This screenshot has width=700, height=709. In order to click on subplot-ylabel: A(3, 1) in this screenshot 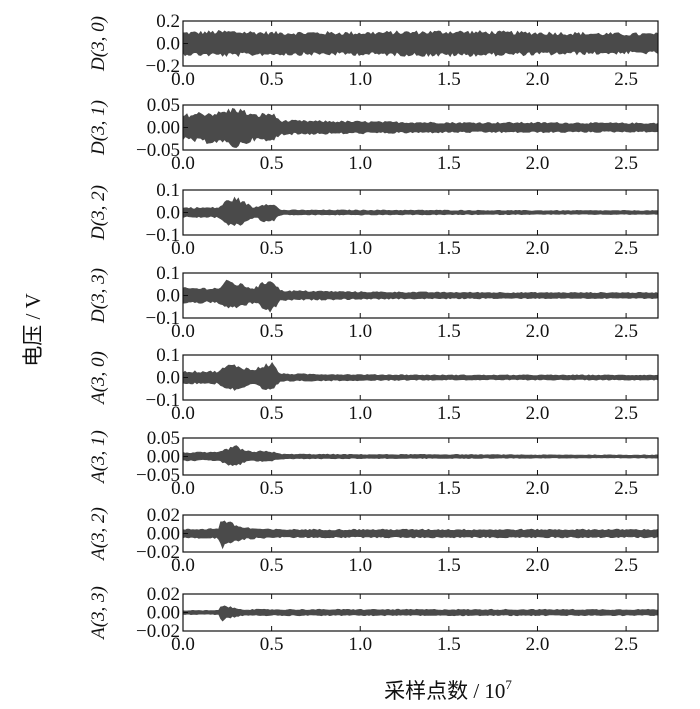, I will do `click(98, 457)`.